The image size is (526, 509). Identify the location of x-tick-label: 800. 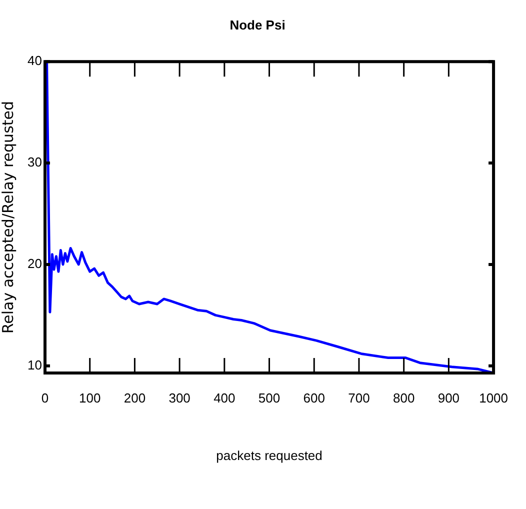
(403, 398).